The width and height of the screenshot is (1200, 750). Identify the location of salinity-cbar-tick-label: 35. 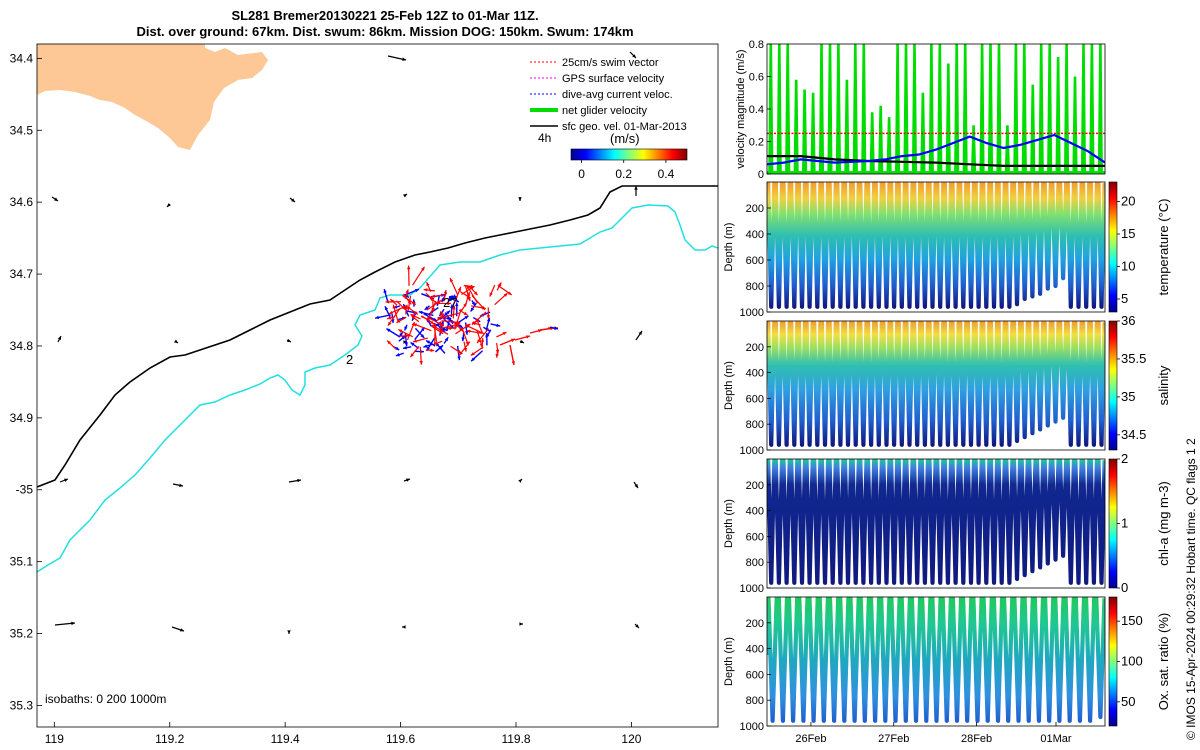
(1128, 396).